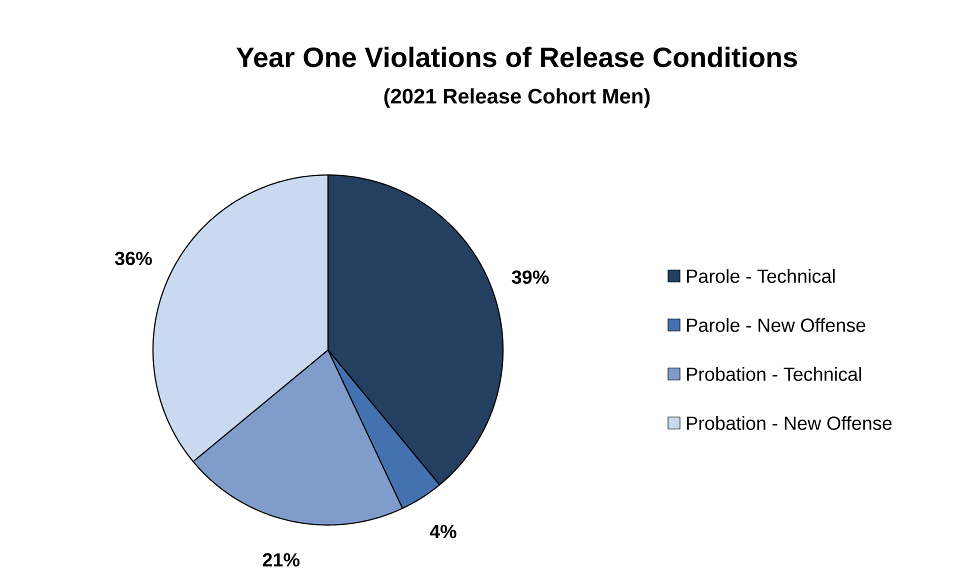 The image size is (969, 577). I want to click on data-label: 21%, so click(281, 559).